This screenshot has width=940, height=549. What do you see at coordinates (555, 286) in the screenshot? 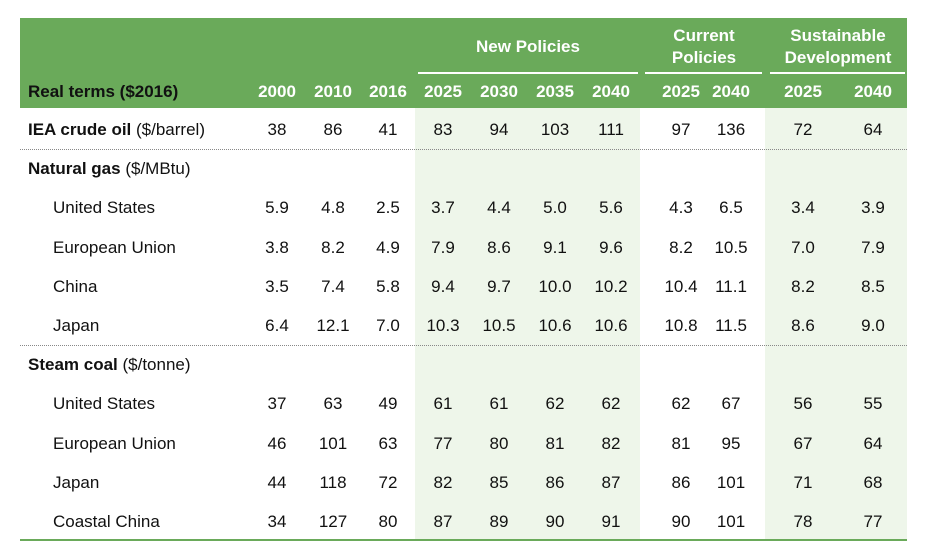
I see `value-cell: 10.0` at bounding box center [555, 286].